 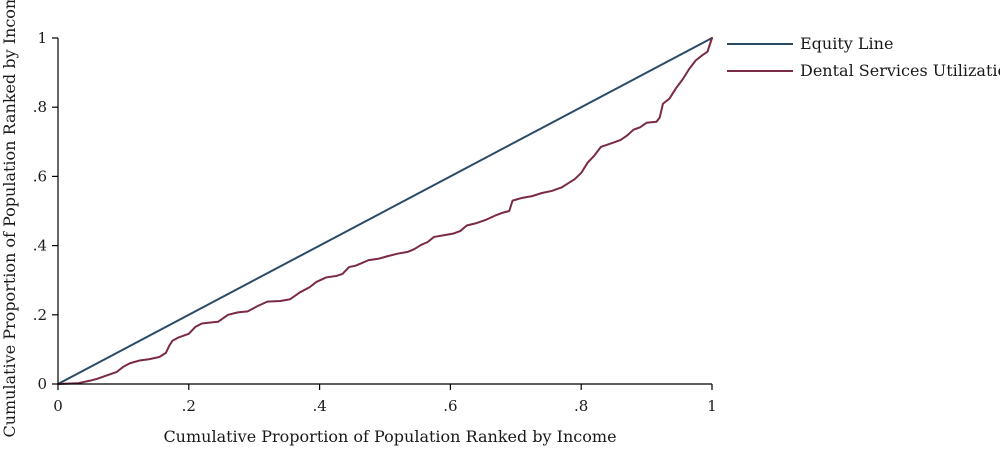 What do you see at coordinates (712, 406) in the screenshot?
I see `x-tick-label: 1` at bounding box center [712, 406].